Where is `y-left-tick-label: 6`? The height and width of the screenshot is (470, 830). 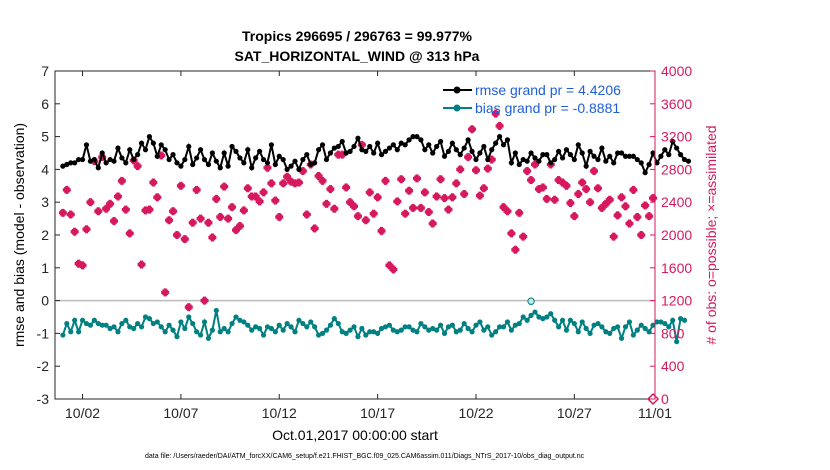
y-left-tick-label: 6 is located at coordinates (45, 104).